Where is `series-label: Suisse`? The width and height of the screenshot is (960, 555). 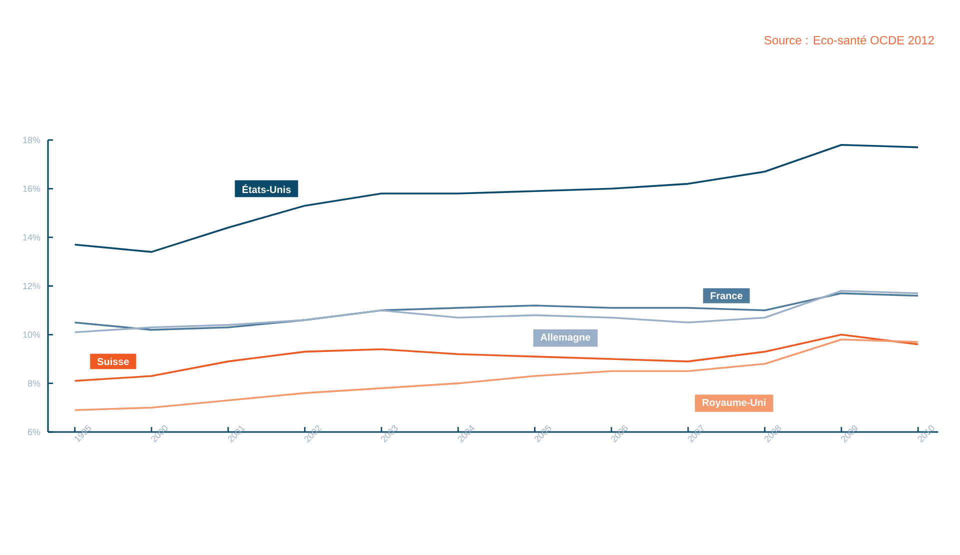 series-label: Suisse is located at coordinates (113, 362).